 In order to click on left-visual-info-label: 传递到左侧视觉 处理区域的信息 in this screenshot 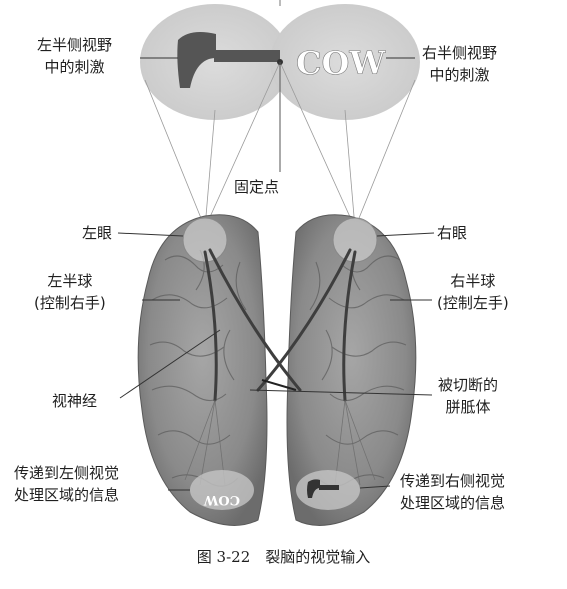, I will do `click(66, 484)`.